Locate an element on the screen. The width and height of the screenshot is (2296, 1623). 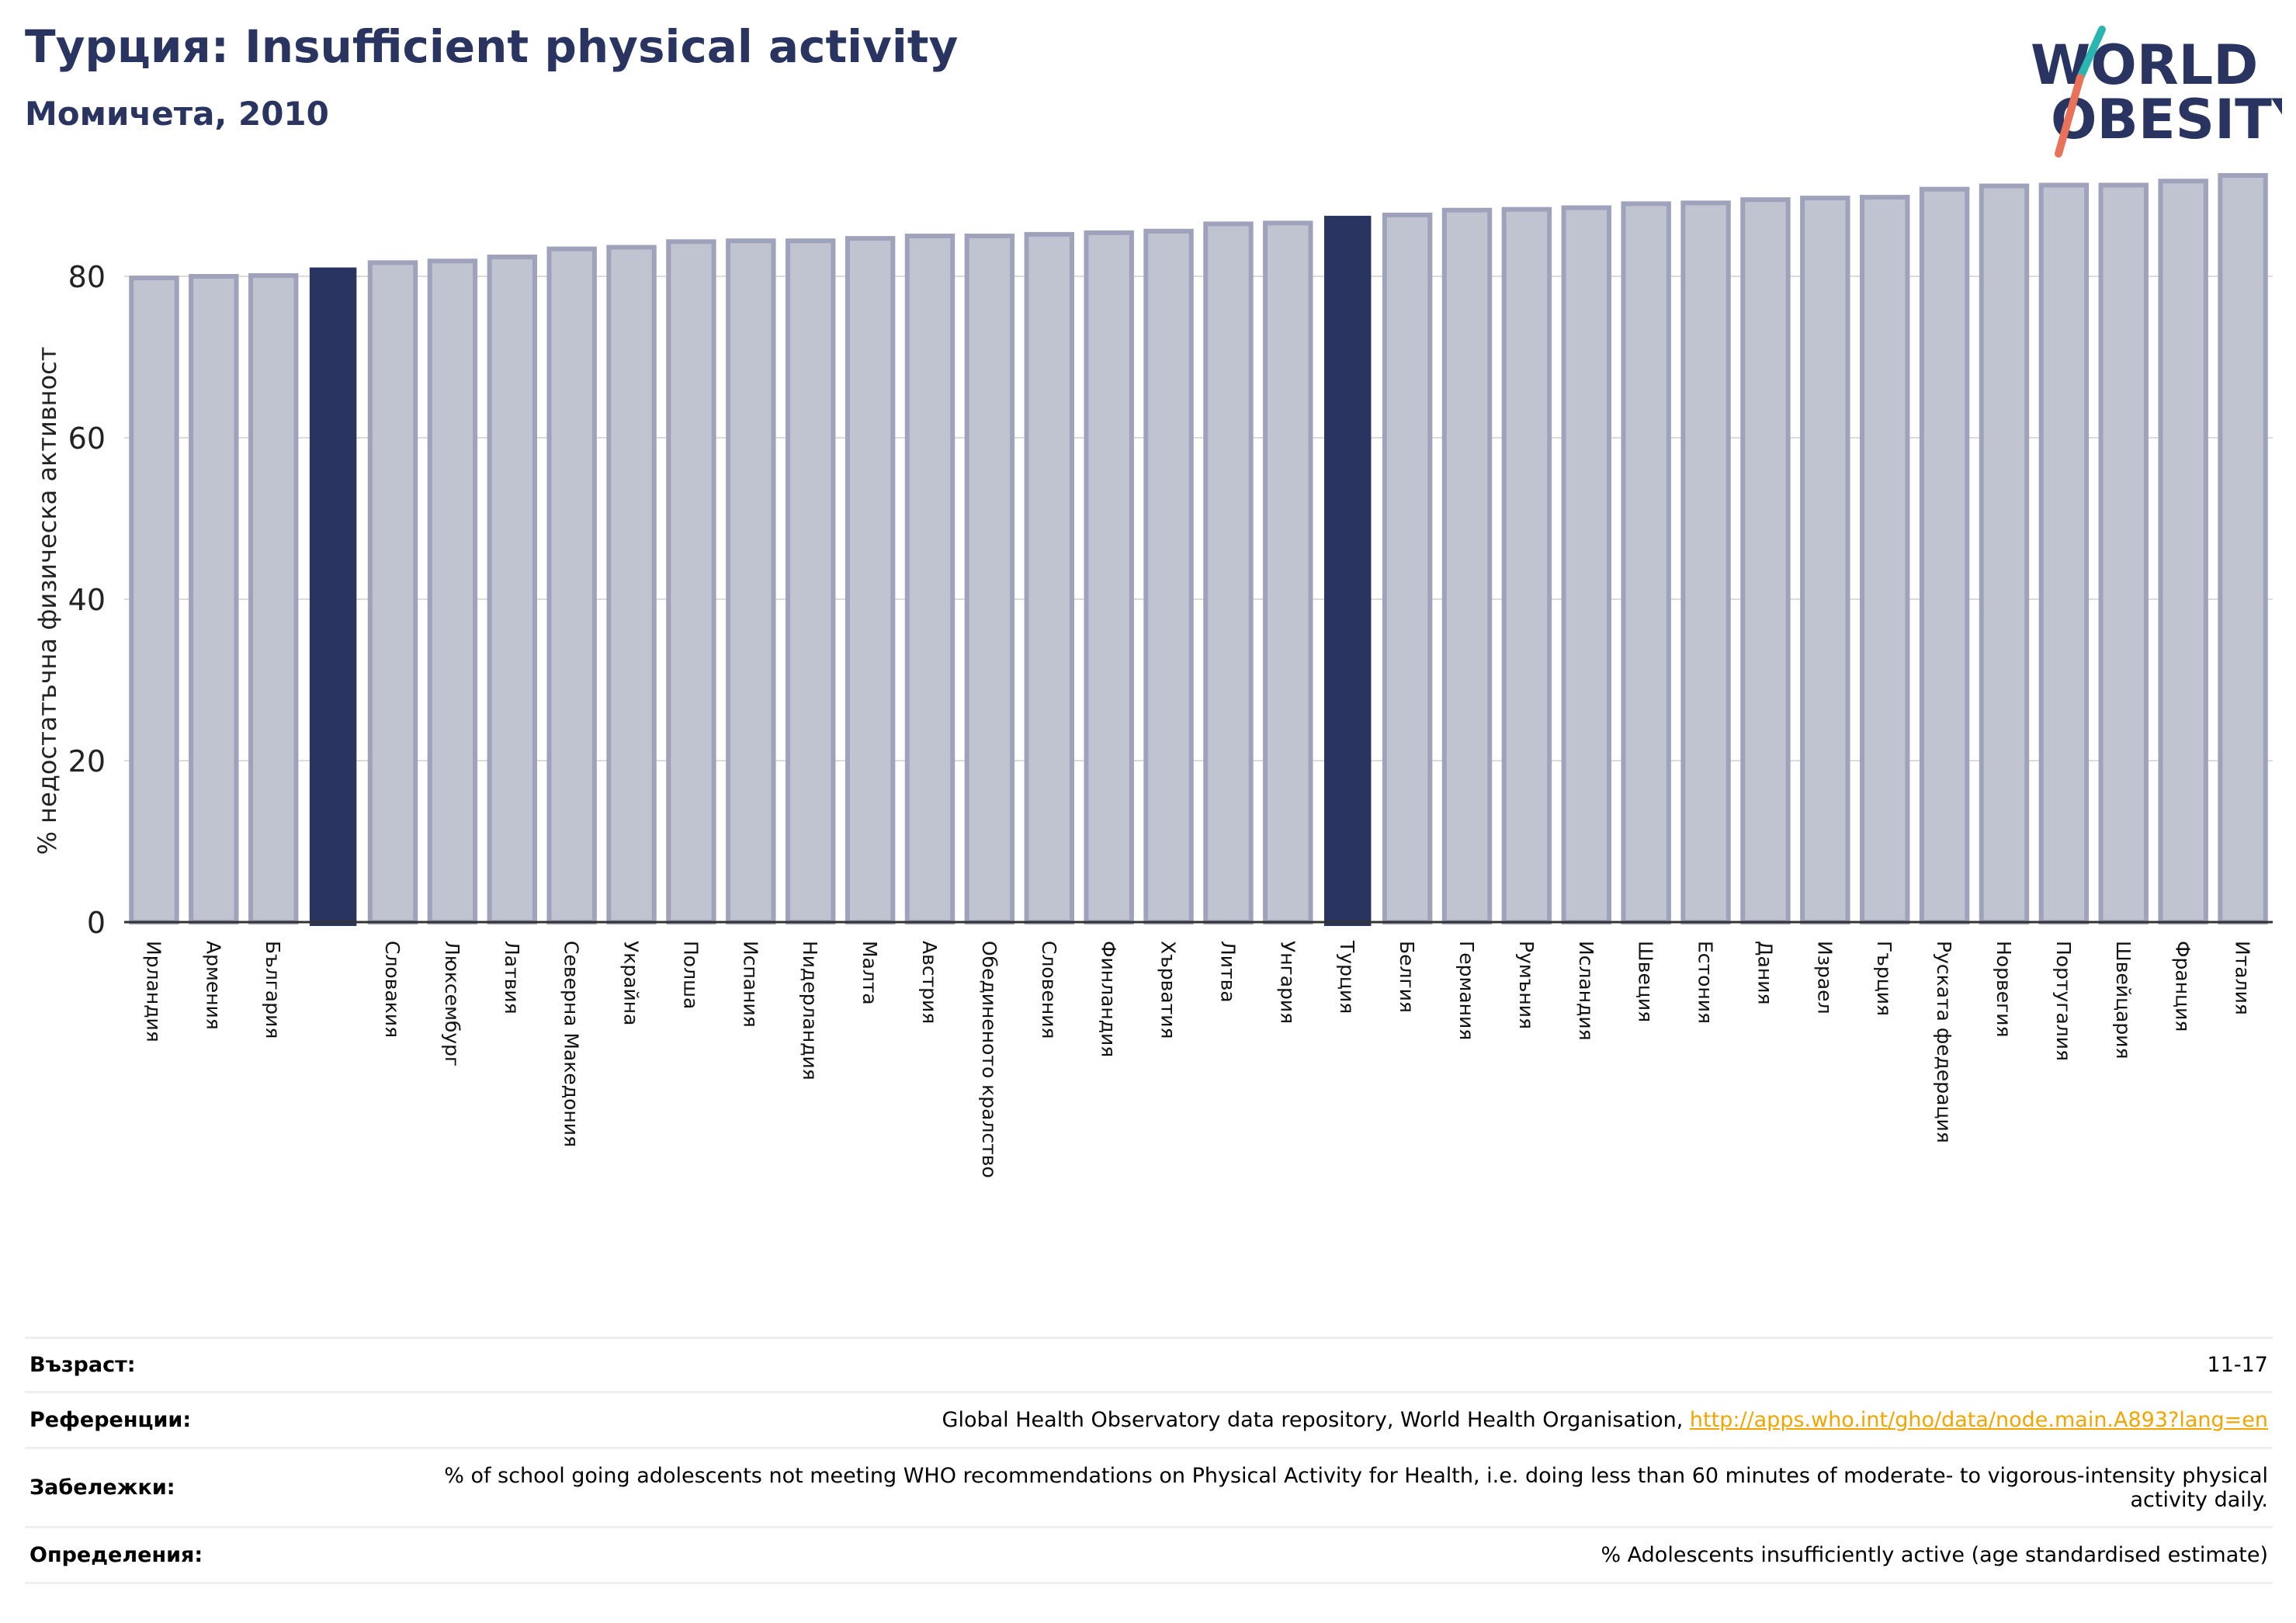
x-tick-label: Унгария is located at coordinates (1287, 982).